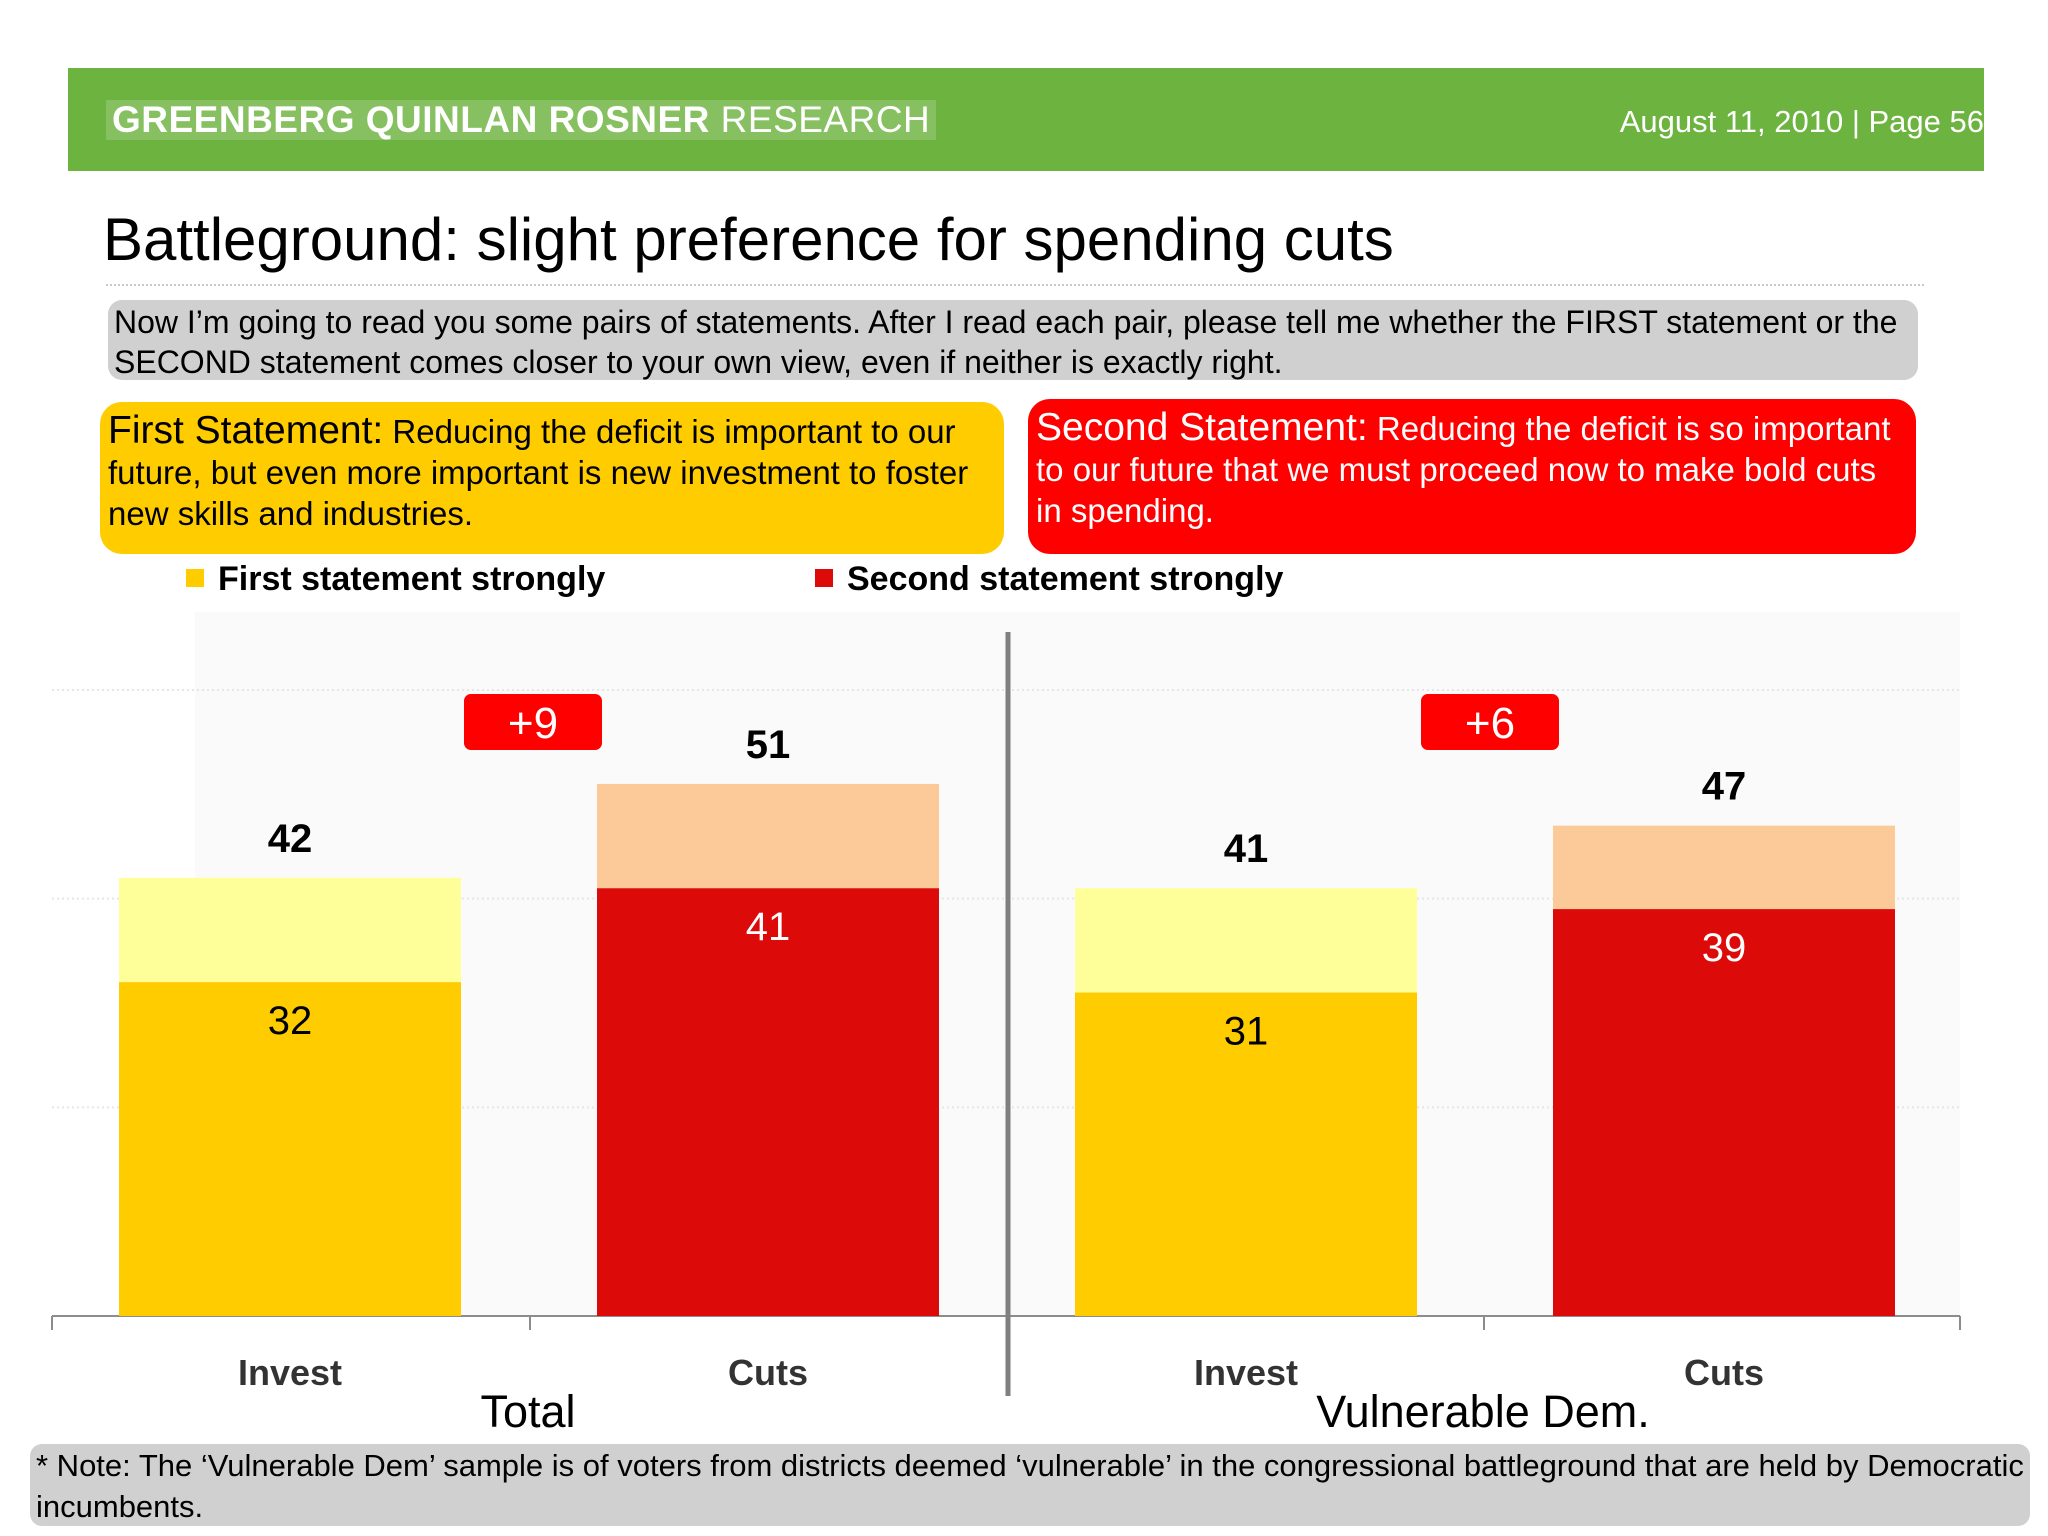 The width and height of the screenshot is (2048, 1536). I want to click on x-tick-label-total-invest: Invest, so click(290, 1372).